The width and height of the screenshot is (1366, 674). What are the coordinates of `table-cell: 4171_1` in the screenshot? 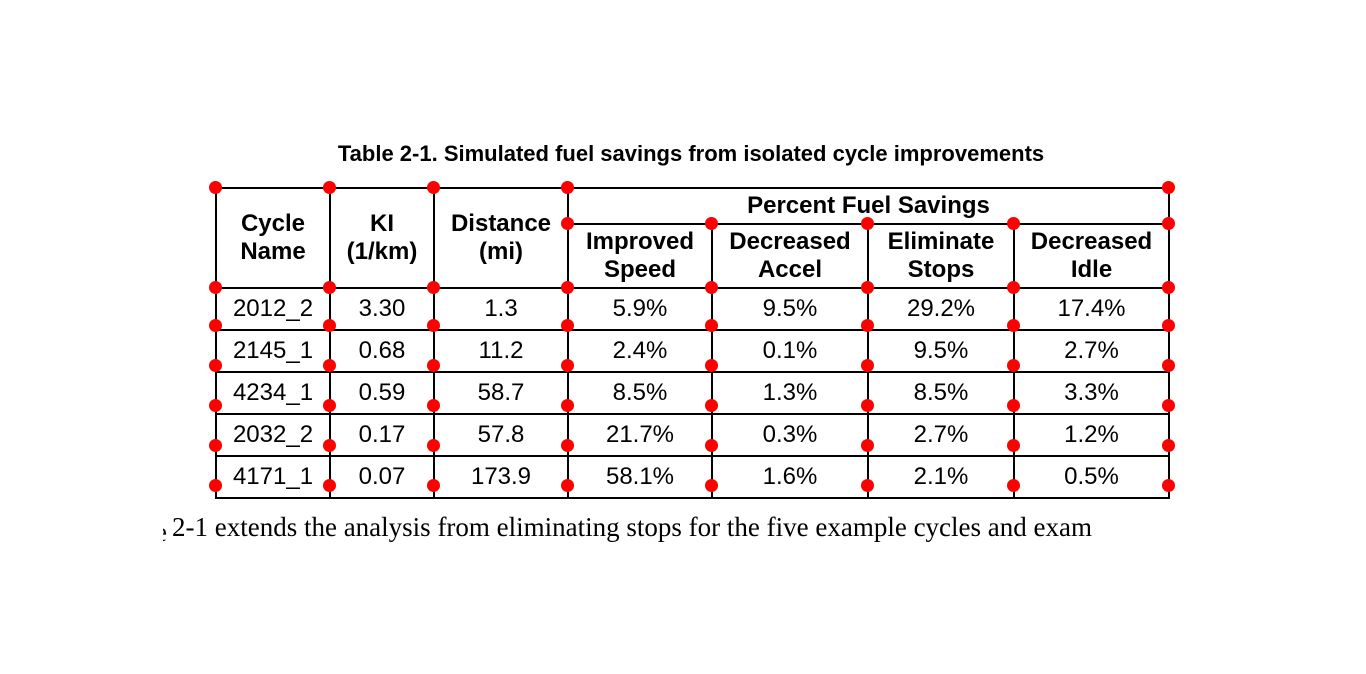 It's located at (273, 477).